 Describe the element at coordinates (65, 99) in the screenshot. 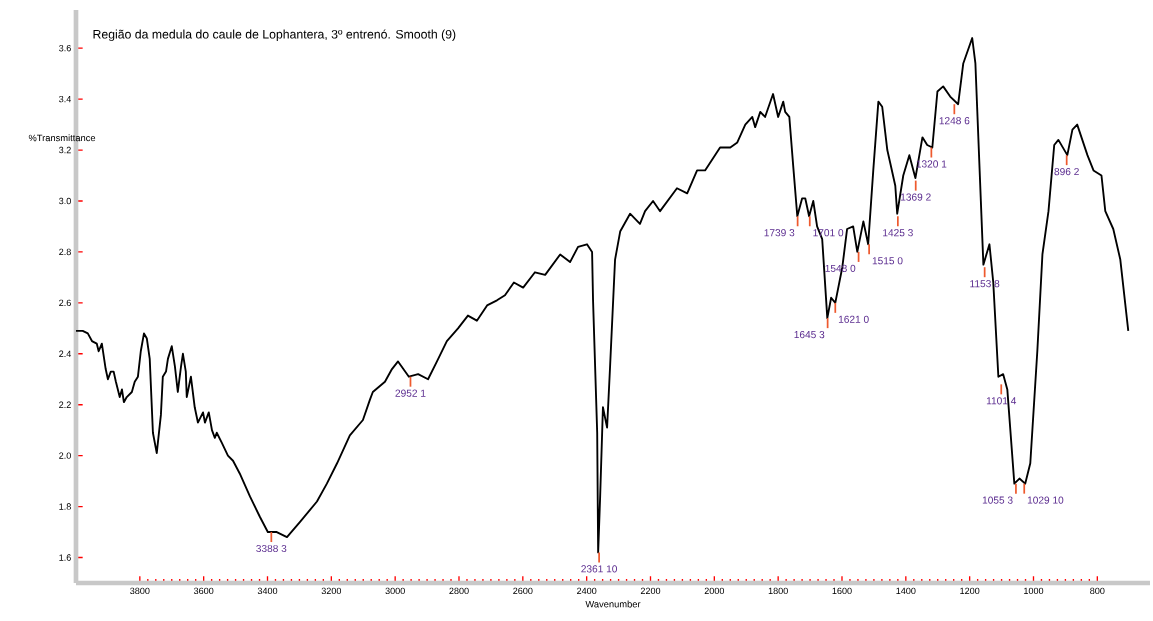

I see `y-tick-label: 3.4` at that location.